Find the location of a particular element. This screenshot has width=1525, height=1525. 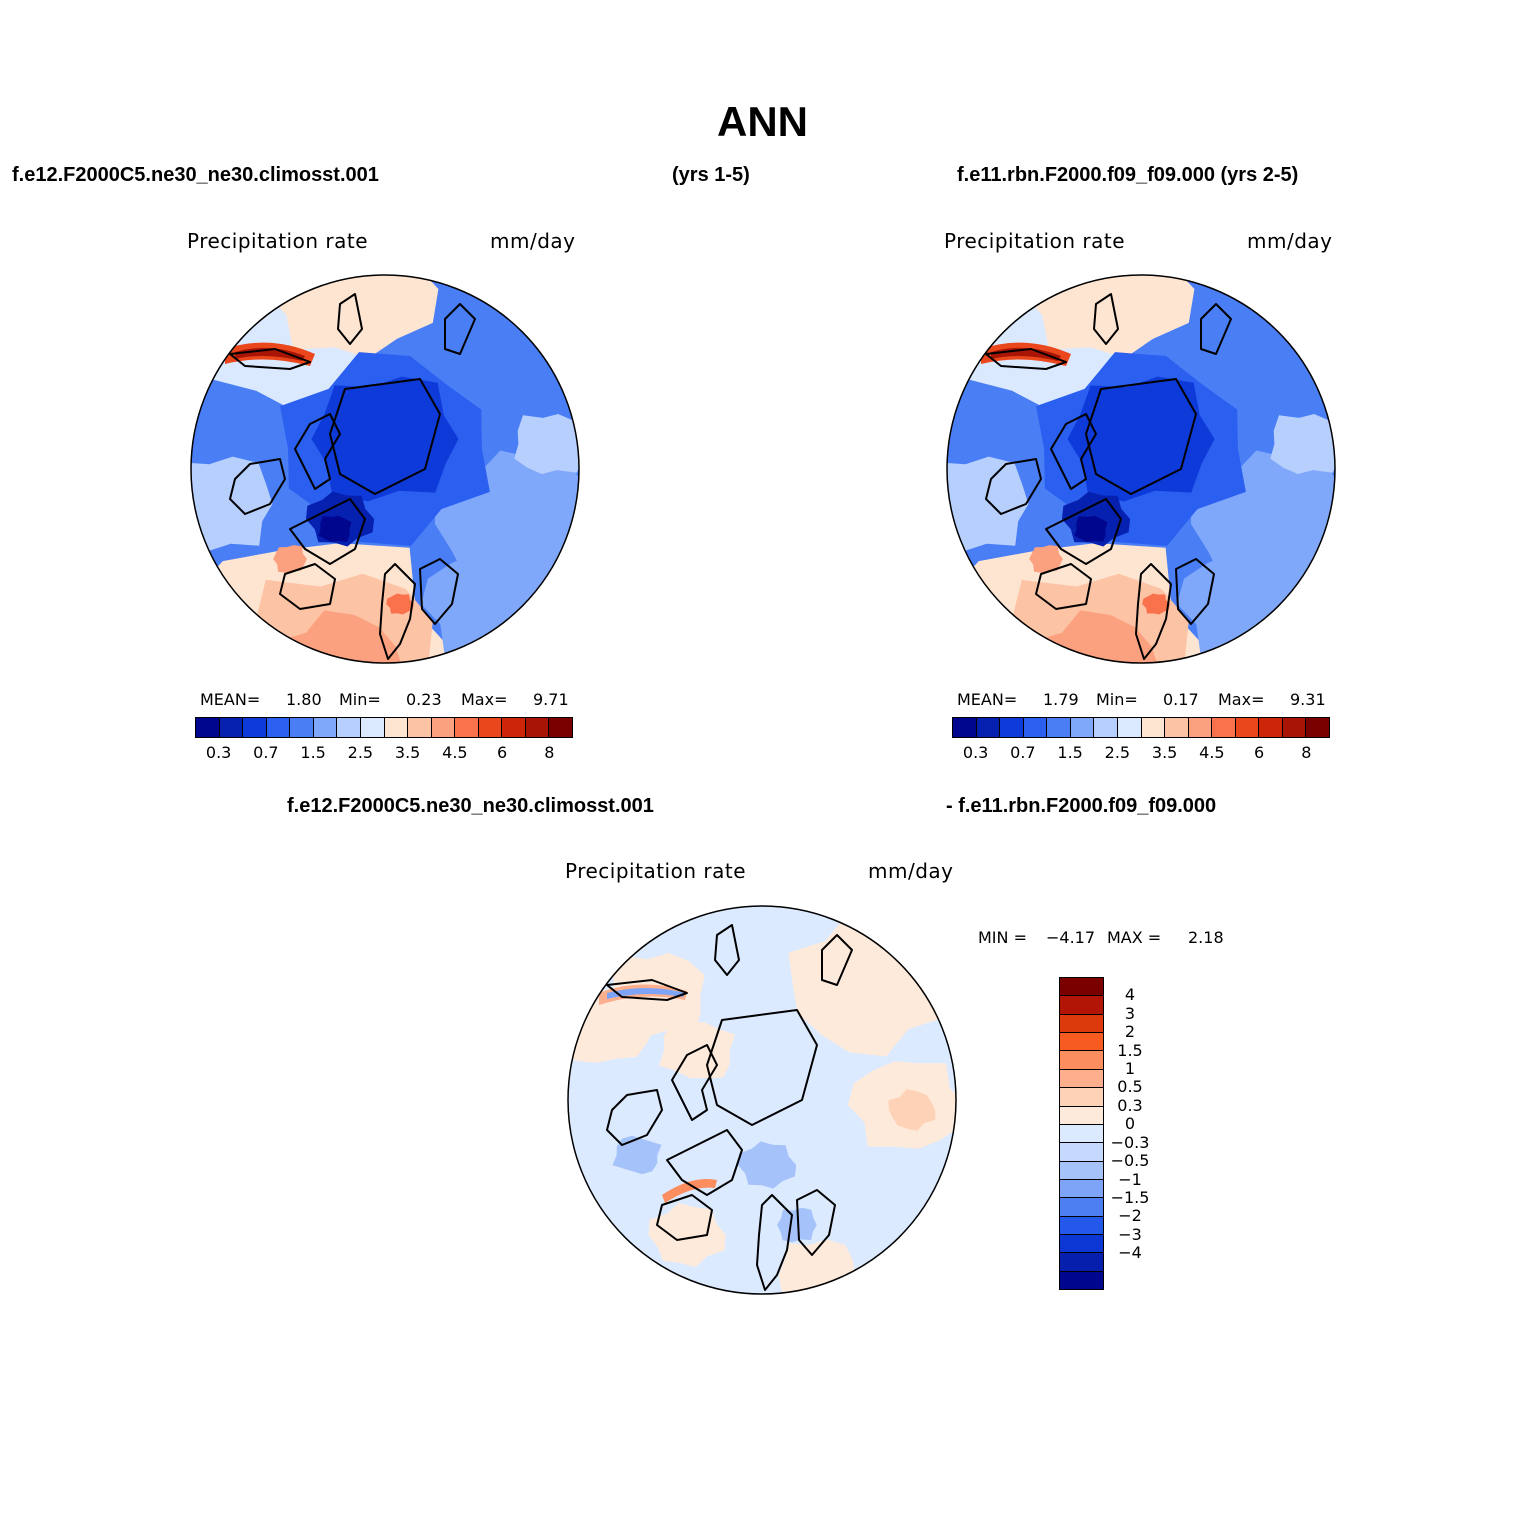

colorbar-tick-label: −3 is located at coordinates (1130, 1234).